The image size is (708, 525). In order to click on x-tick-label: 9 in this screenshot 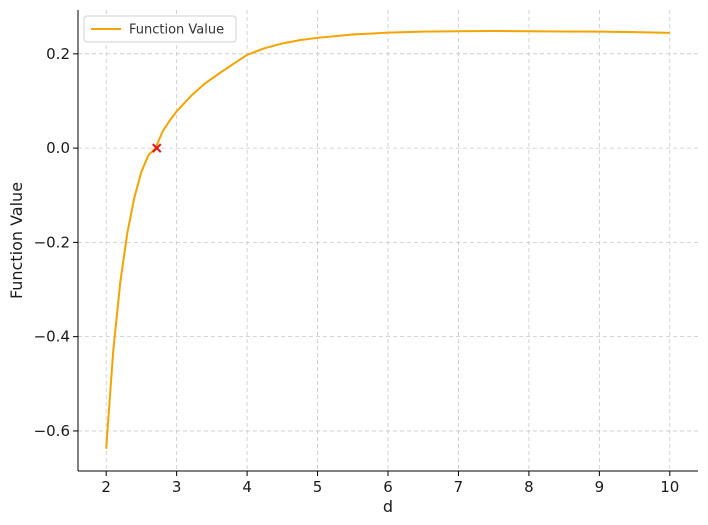, I will do `click(600, 487)`.